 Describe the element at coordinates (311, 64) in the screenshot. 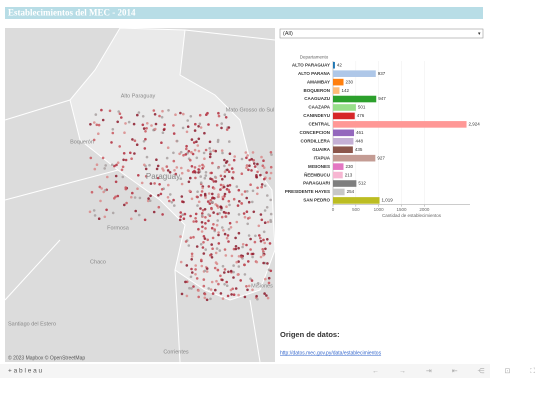

I see `y-tick-label: ALTO PARAGUAY` at that location.